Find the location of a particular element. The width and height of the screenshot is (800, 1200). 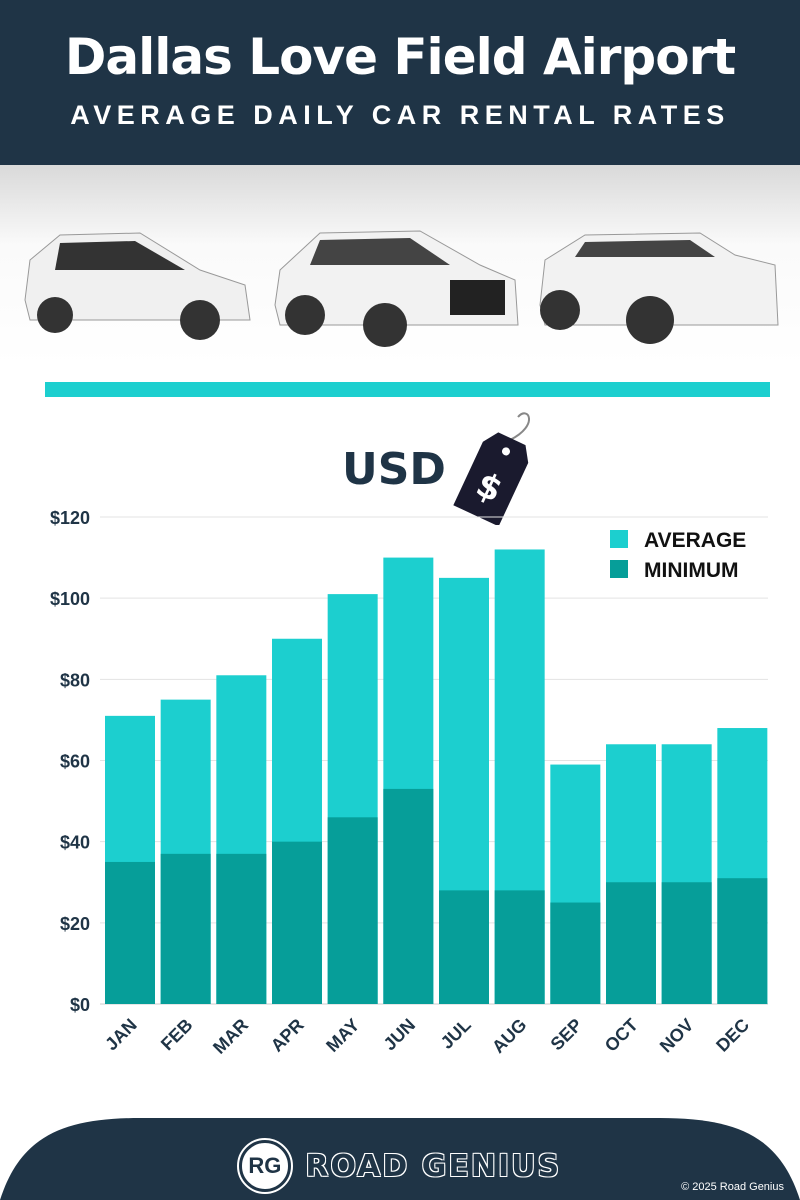

x-tick-label: JUL is located at coordinates (456, 1034).